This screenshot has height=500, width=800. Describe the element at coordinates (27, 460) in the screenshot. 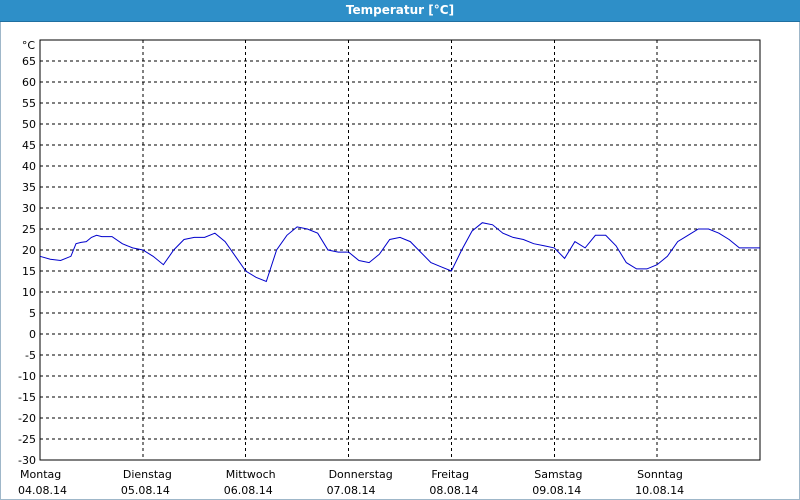

I see `y-tick-label: -30` at that location.